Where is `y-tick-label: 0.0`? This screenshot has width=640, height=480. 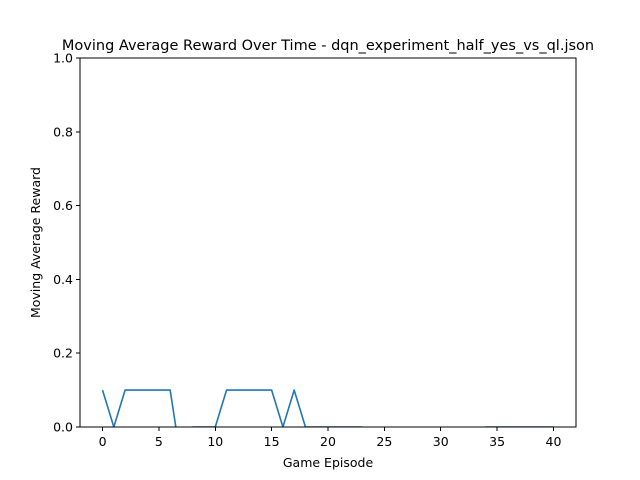
y-tick-label: 0.0 is located at coordinates (63, 427).